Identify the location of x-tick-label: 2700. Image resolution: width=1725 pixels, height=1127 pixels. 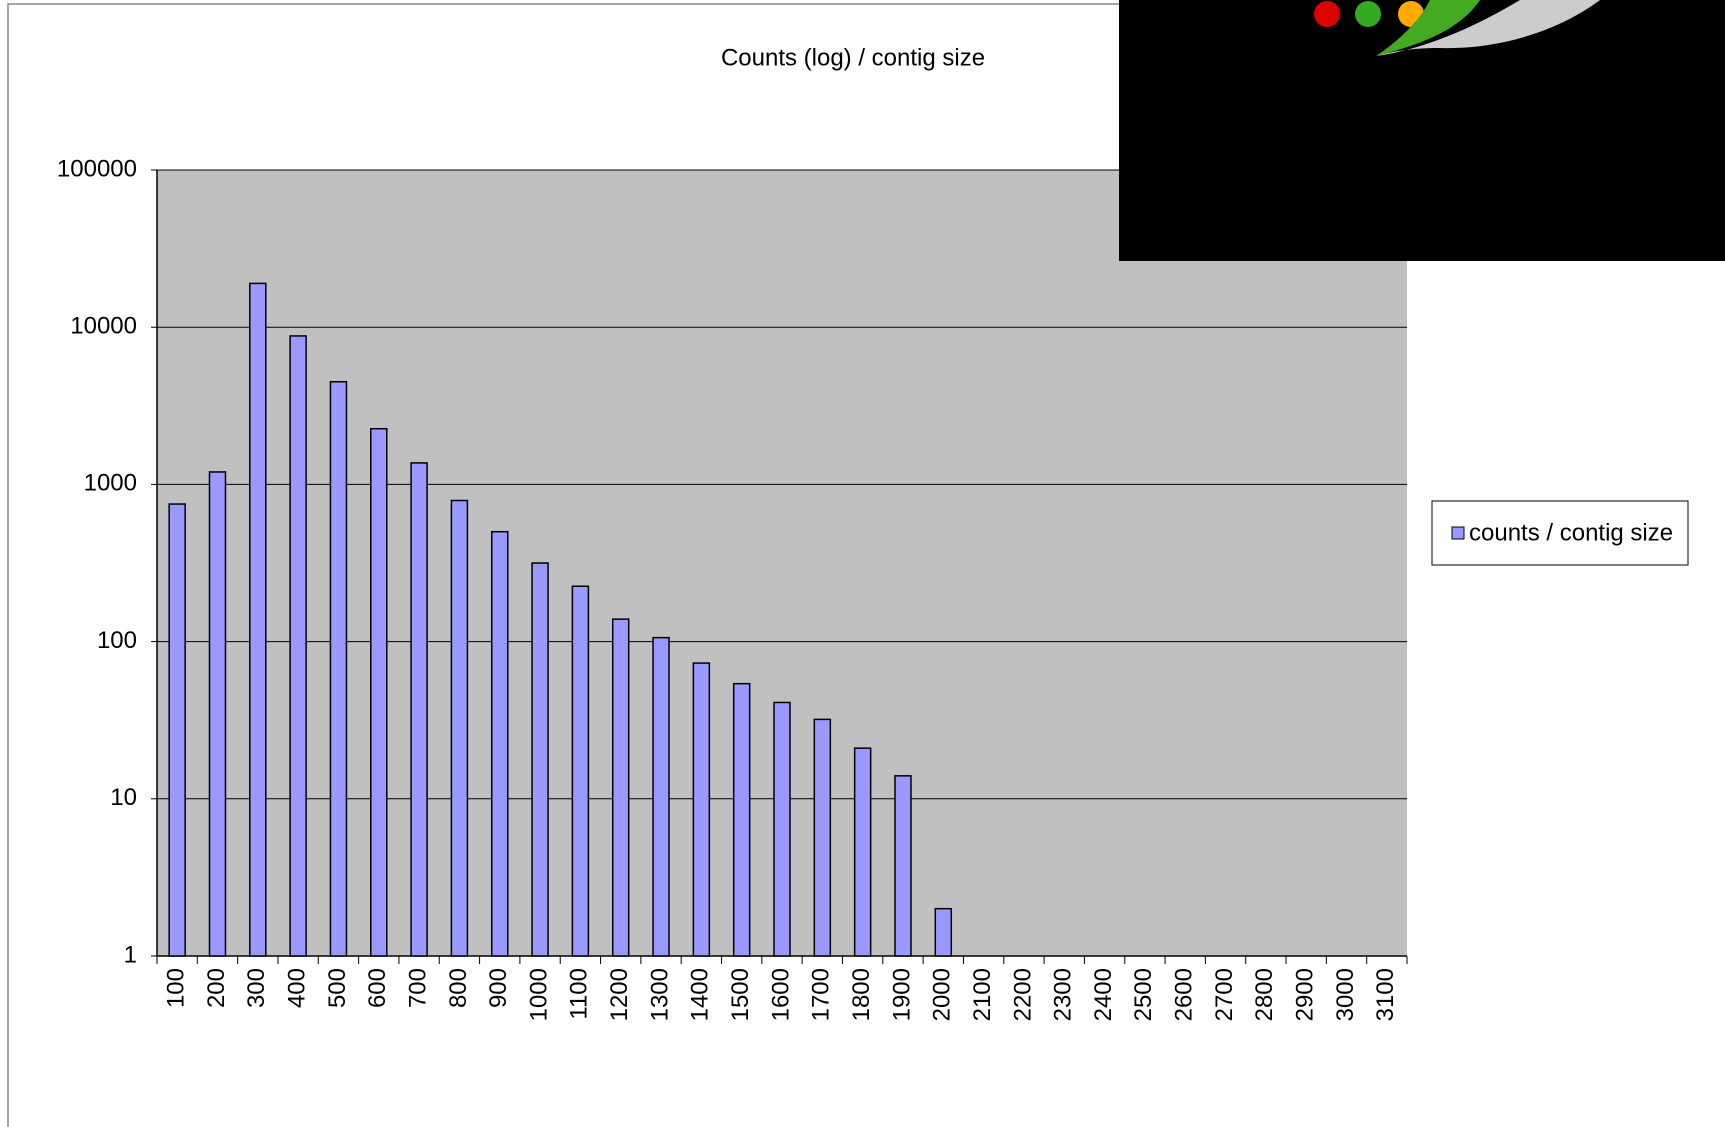
(1224, 994).